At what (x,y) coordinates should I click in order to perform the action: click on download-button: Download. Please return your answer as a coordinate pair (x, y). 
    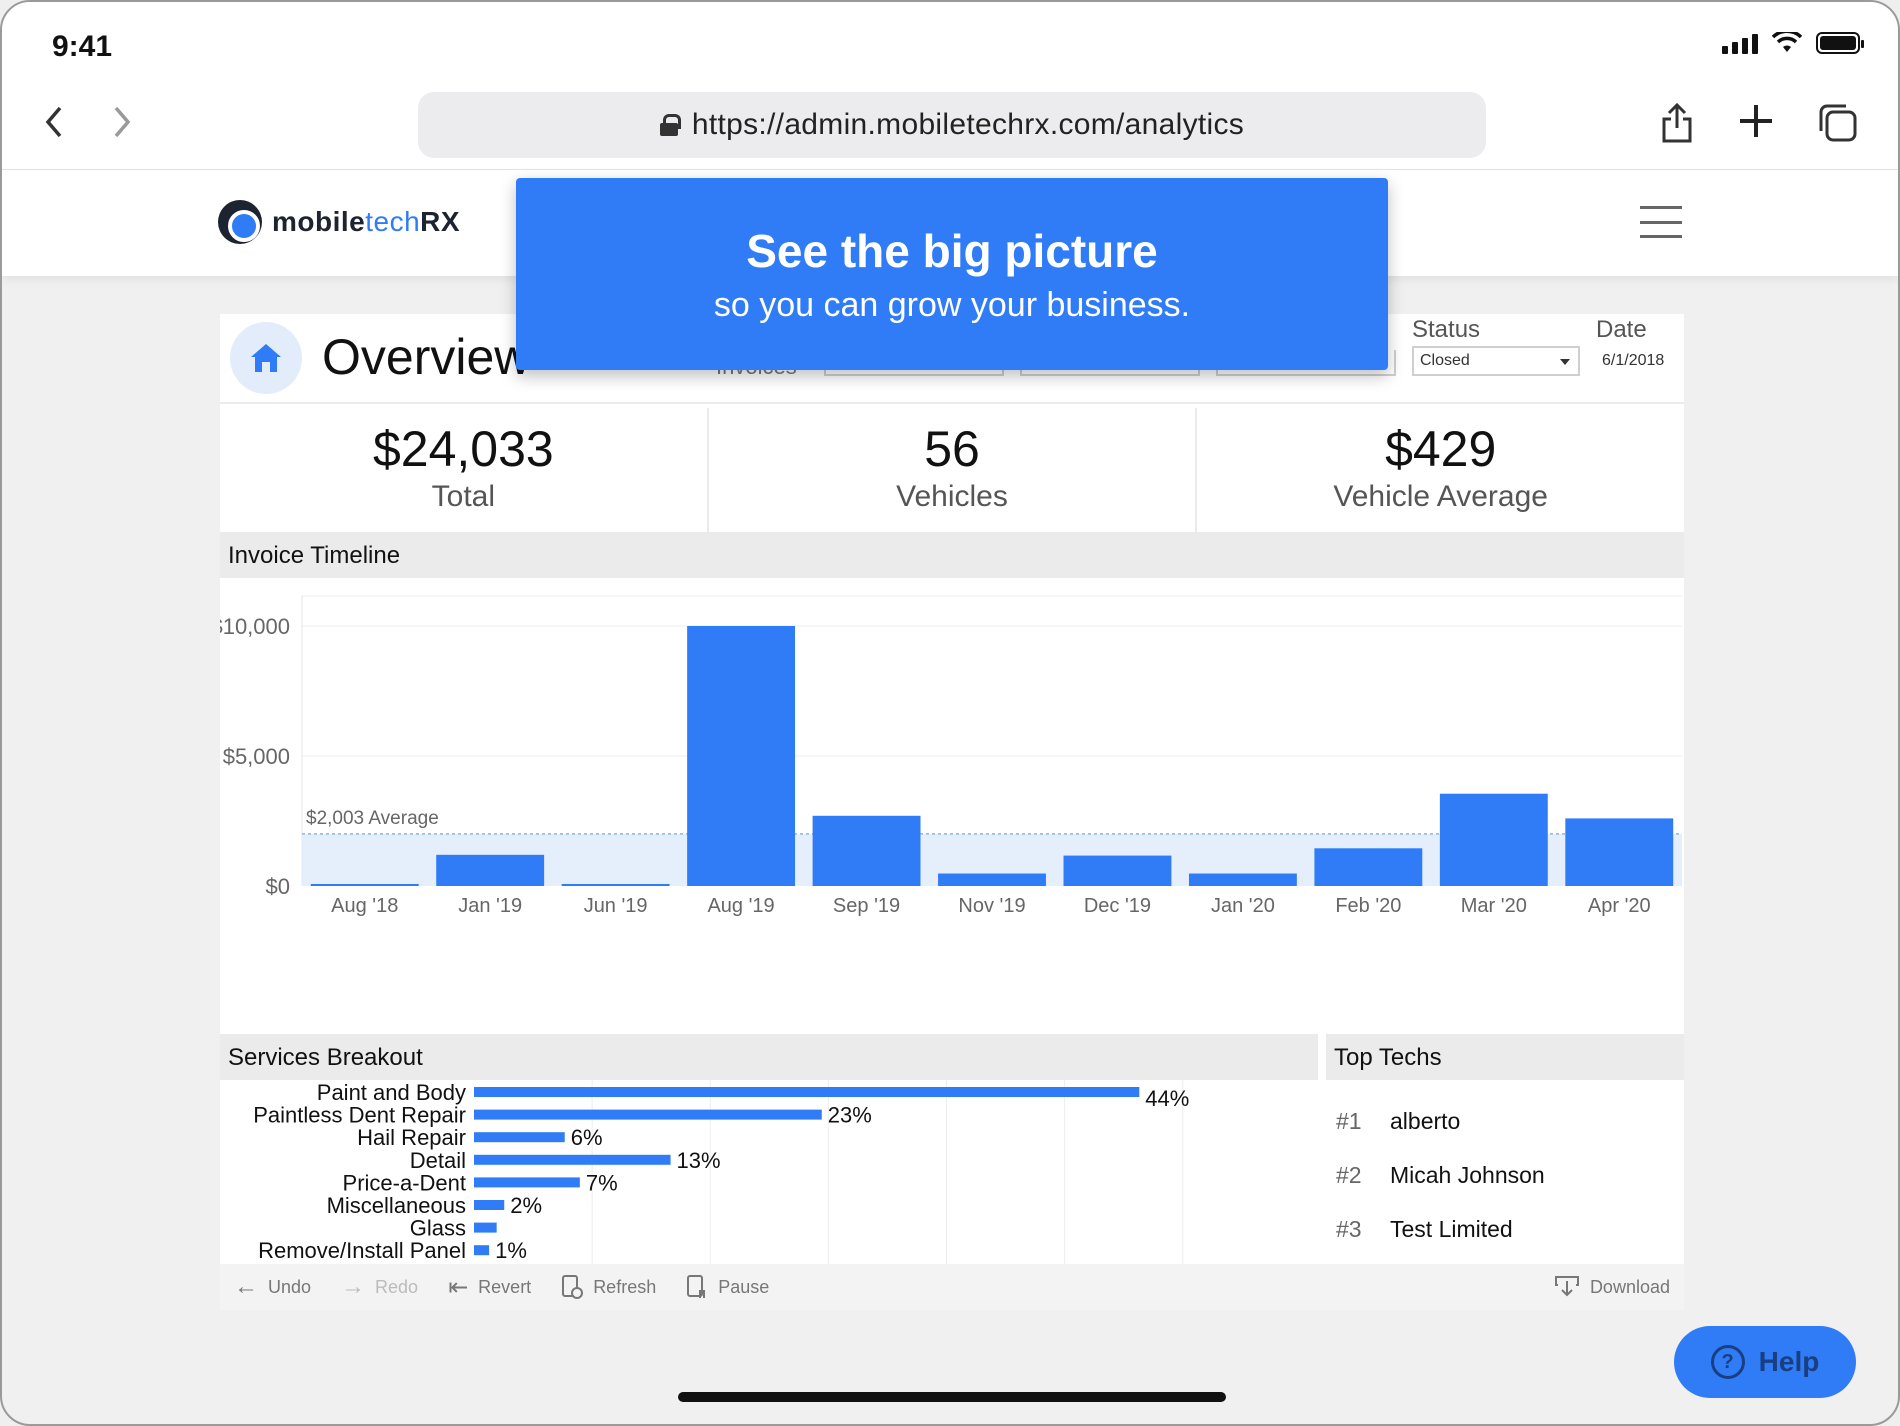
    Looking at the image, I should click on (1612, 1287).